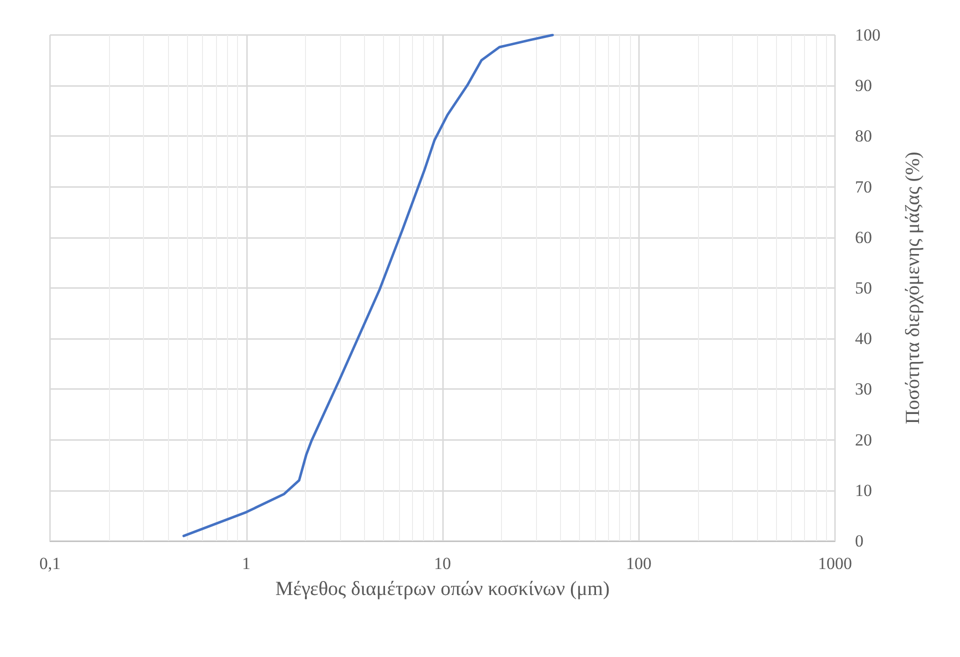 Image resolution: width=960 pixels, height=657 pixels. I want to click on y-tick-label: 10, so click(863, 490).